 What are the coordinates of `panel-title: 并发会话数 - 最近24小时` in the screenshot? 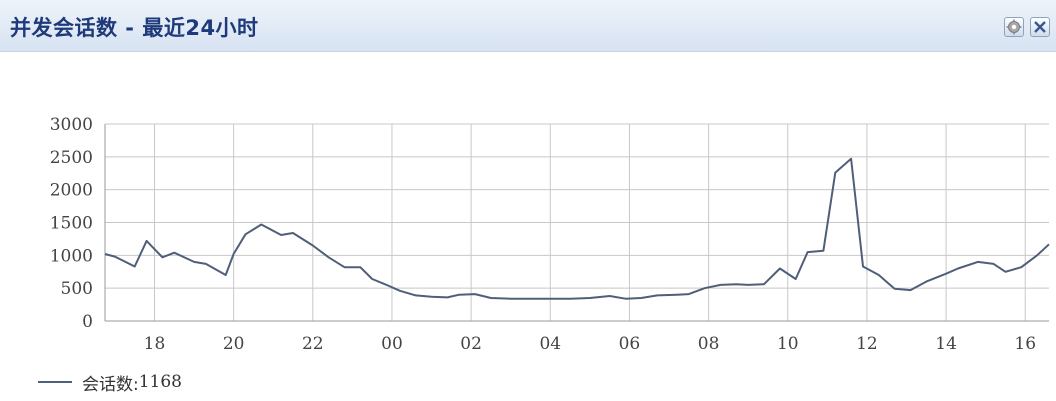 It's located at (134, 28).